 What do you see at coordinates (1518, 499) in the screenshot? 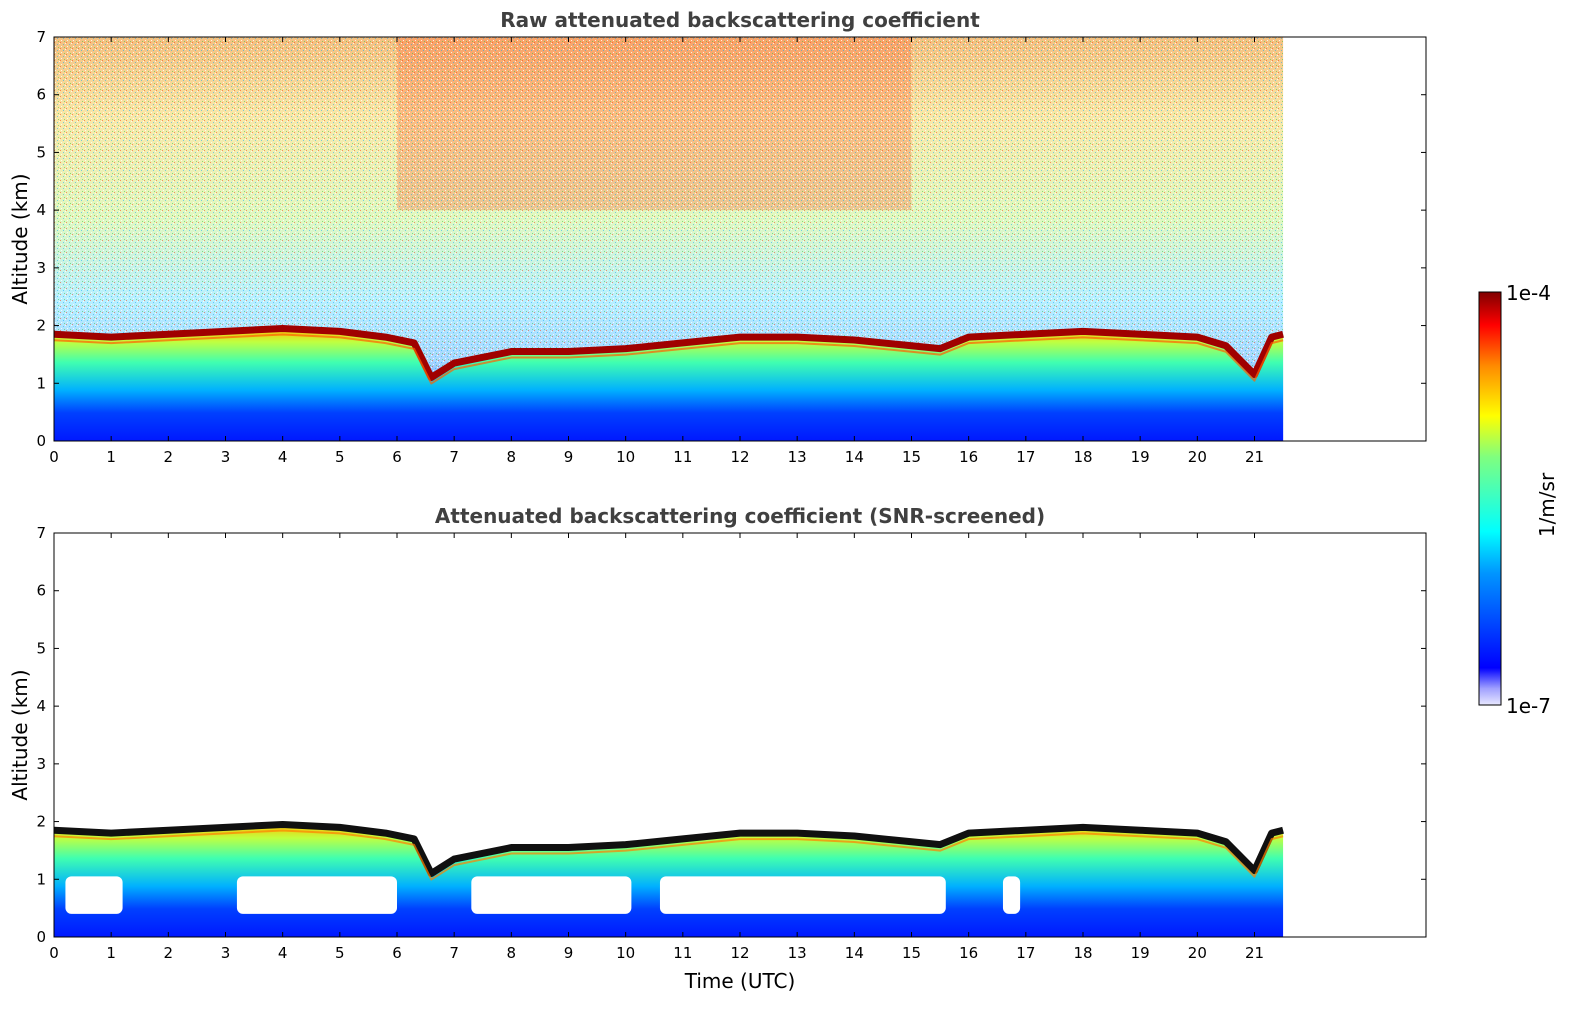
I see `colorbar: 1e-4 1e-7 1/m/sr` at bounding box center [1518, 499].